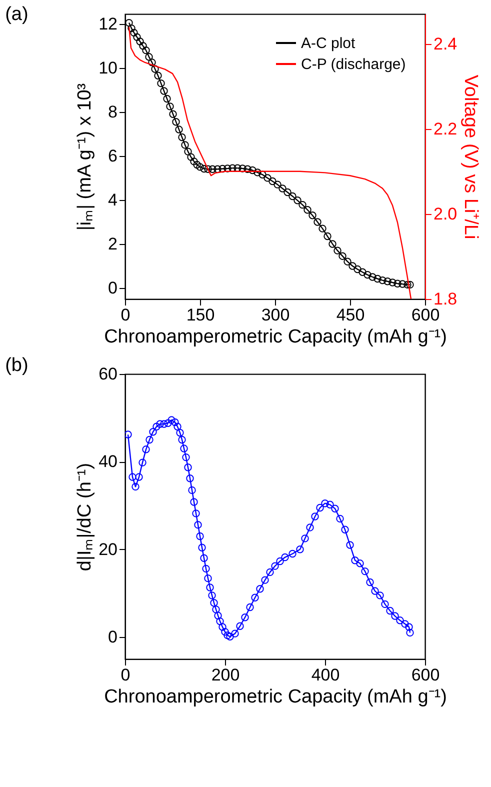 This screenshot has height=787, width=491. What do you see at coordinates (16, 14) in the screenshot?
I see `chart-title: (a)` at bounding box center [16, 14].